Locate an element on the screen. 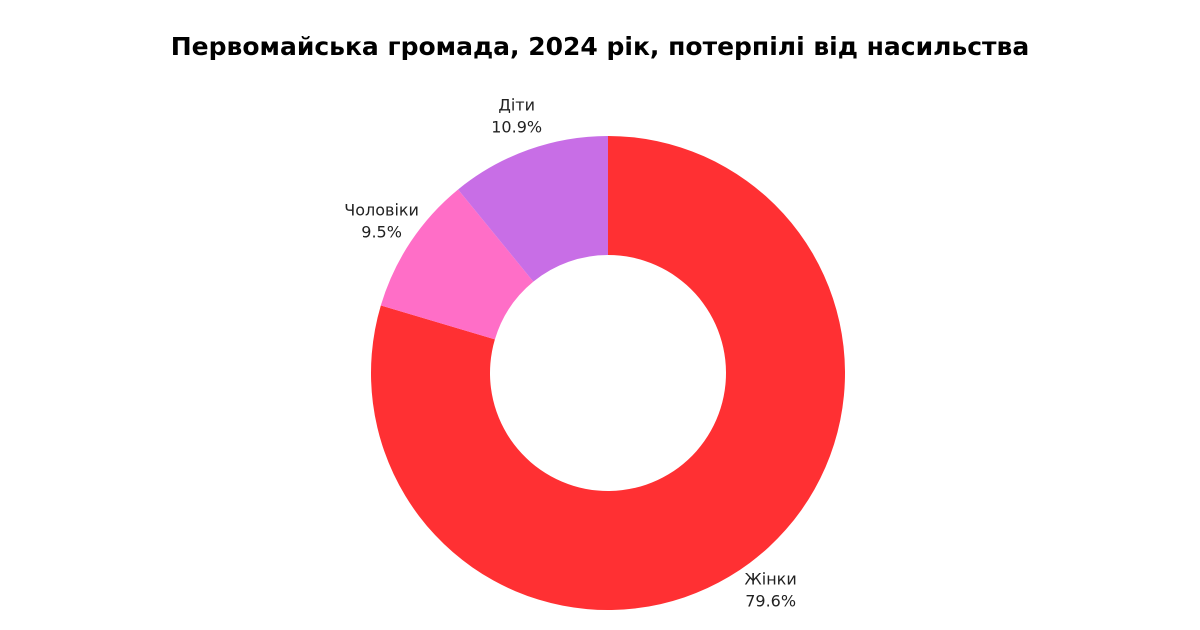 This screenshot has height=630, width=1200. slice-value-label: 10.9% is located at coordinates (516, 126).